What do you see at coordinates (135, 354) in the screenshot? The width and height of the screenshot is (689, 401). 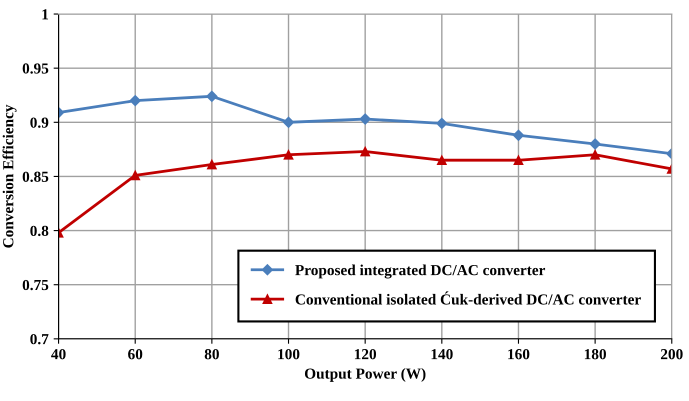 I see `x-tick-label: 60` at bounding box center [135, 354].